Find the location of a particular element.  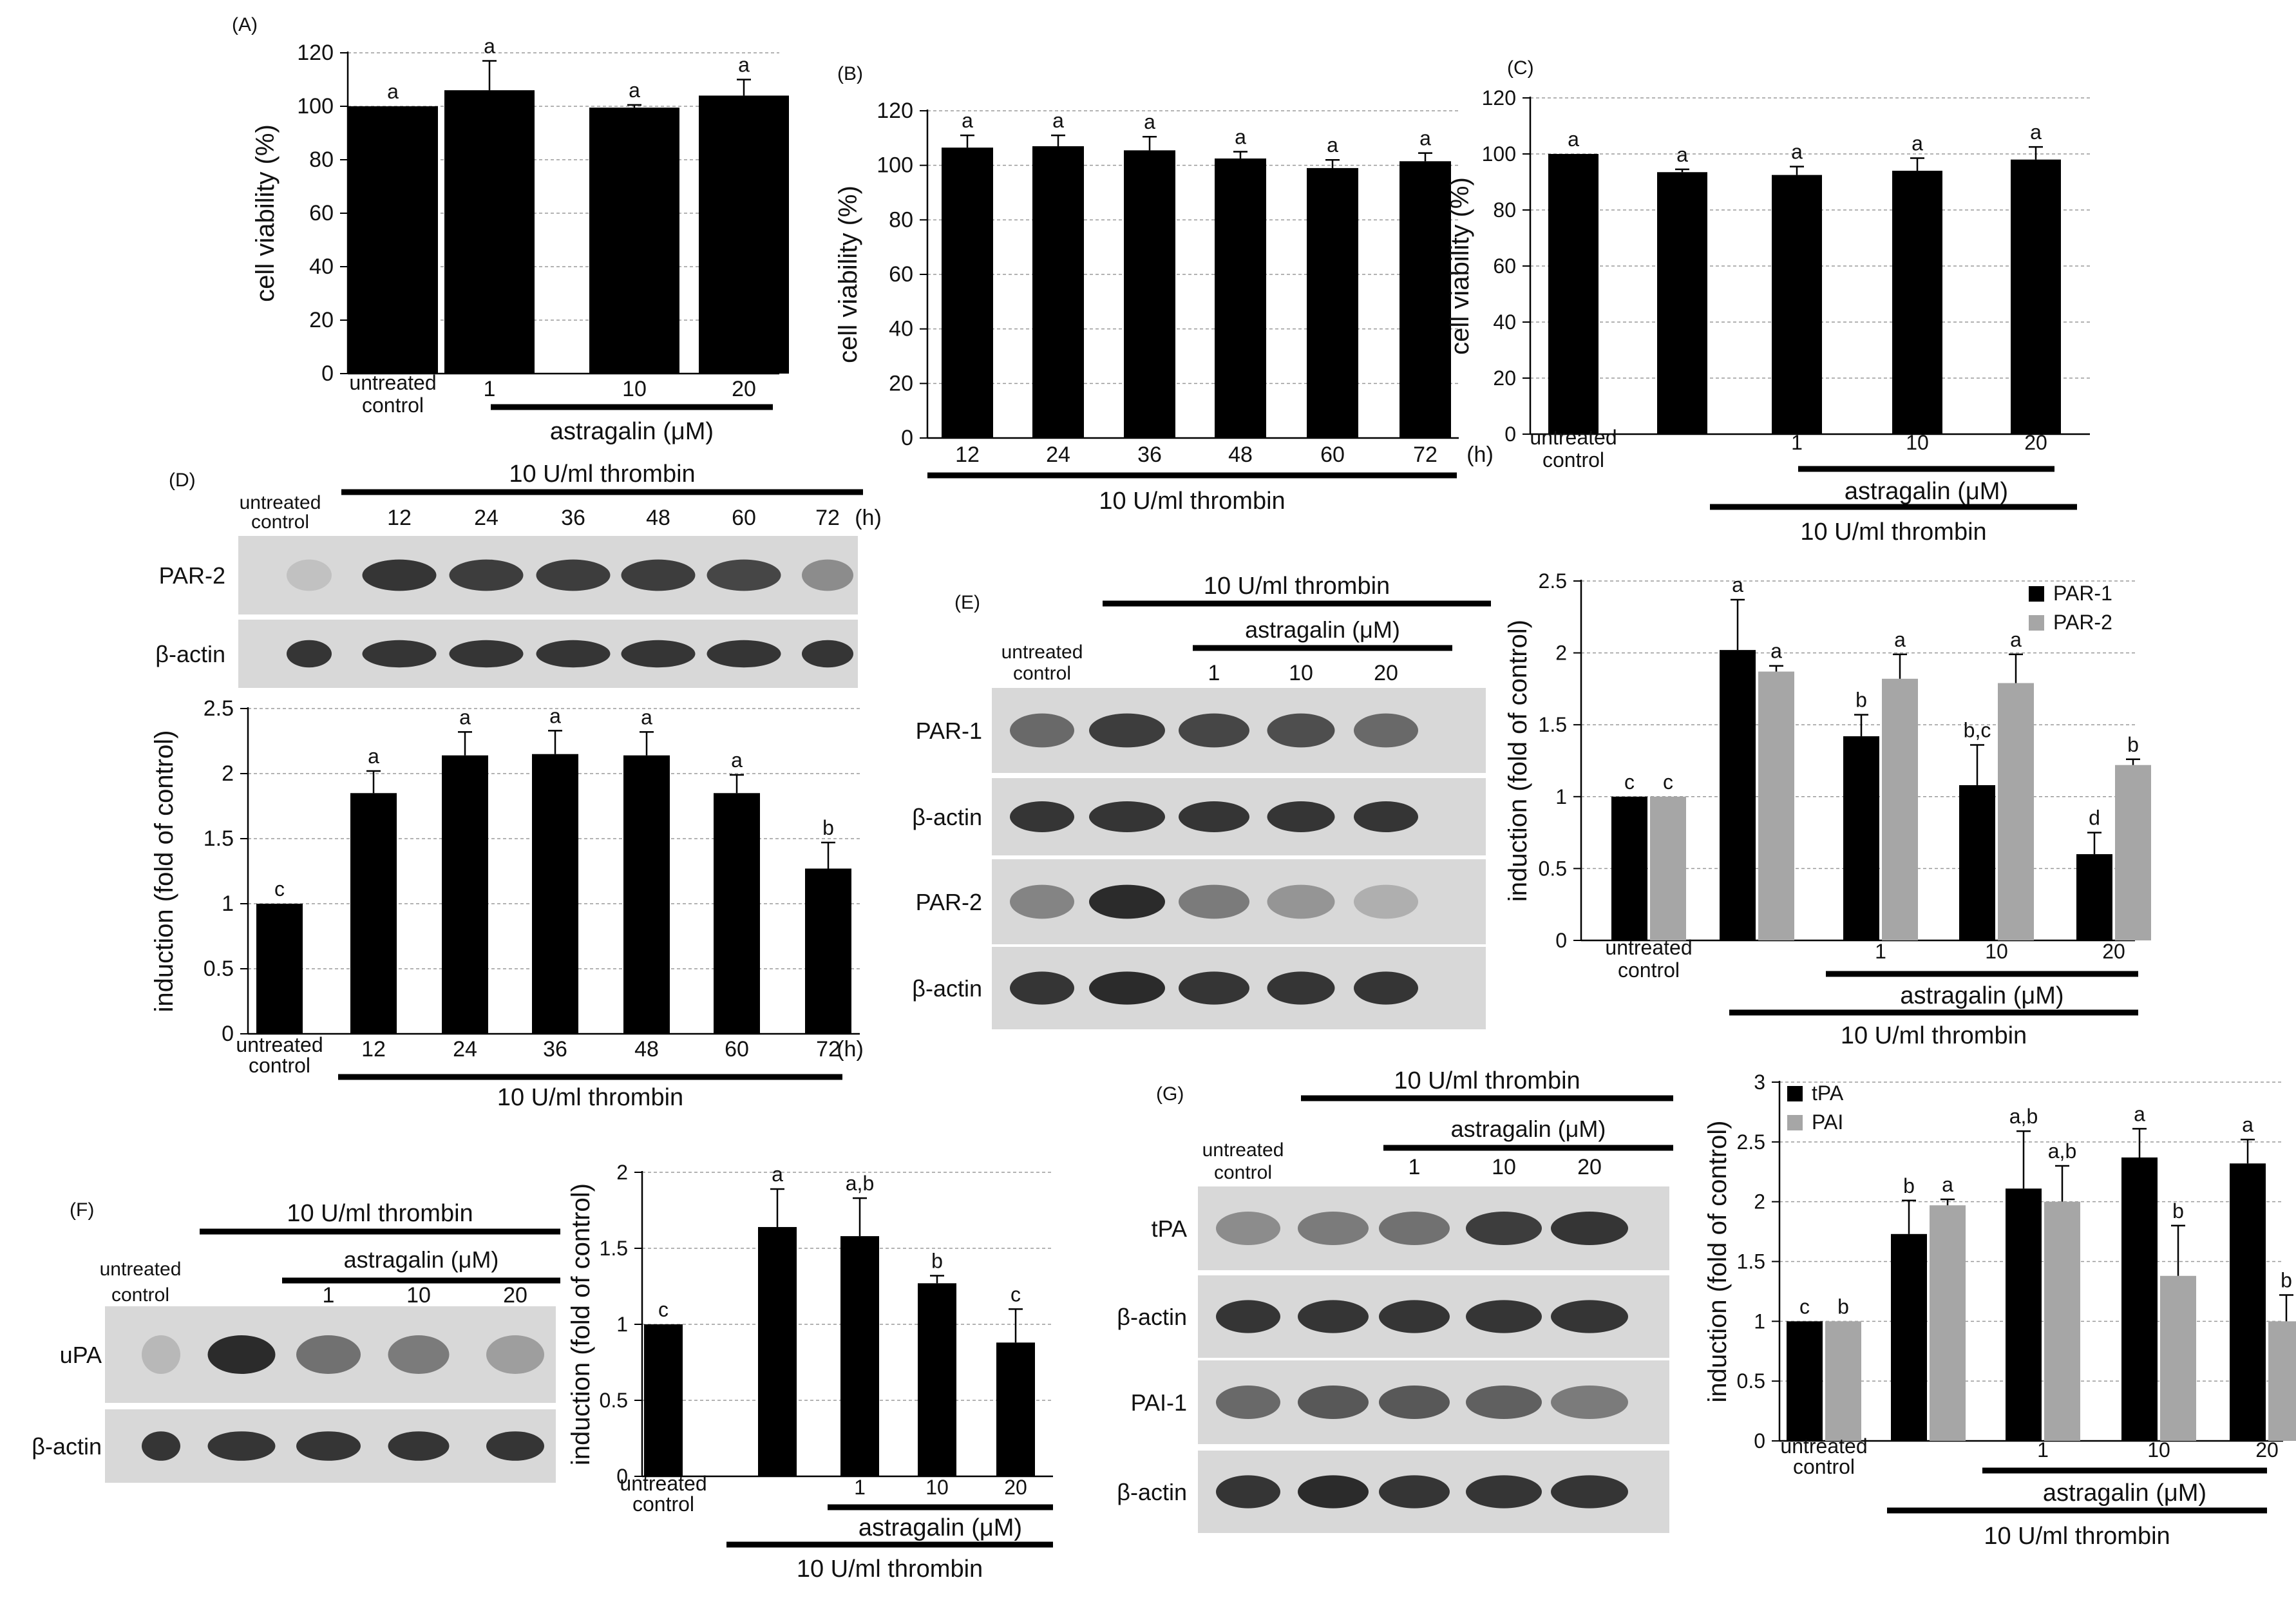

lane-label: 20 is located at coordinates (1386, 673).